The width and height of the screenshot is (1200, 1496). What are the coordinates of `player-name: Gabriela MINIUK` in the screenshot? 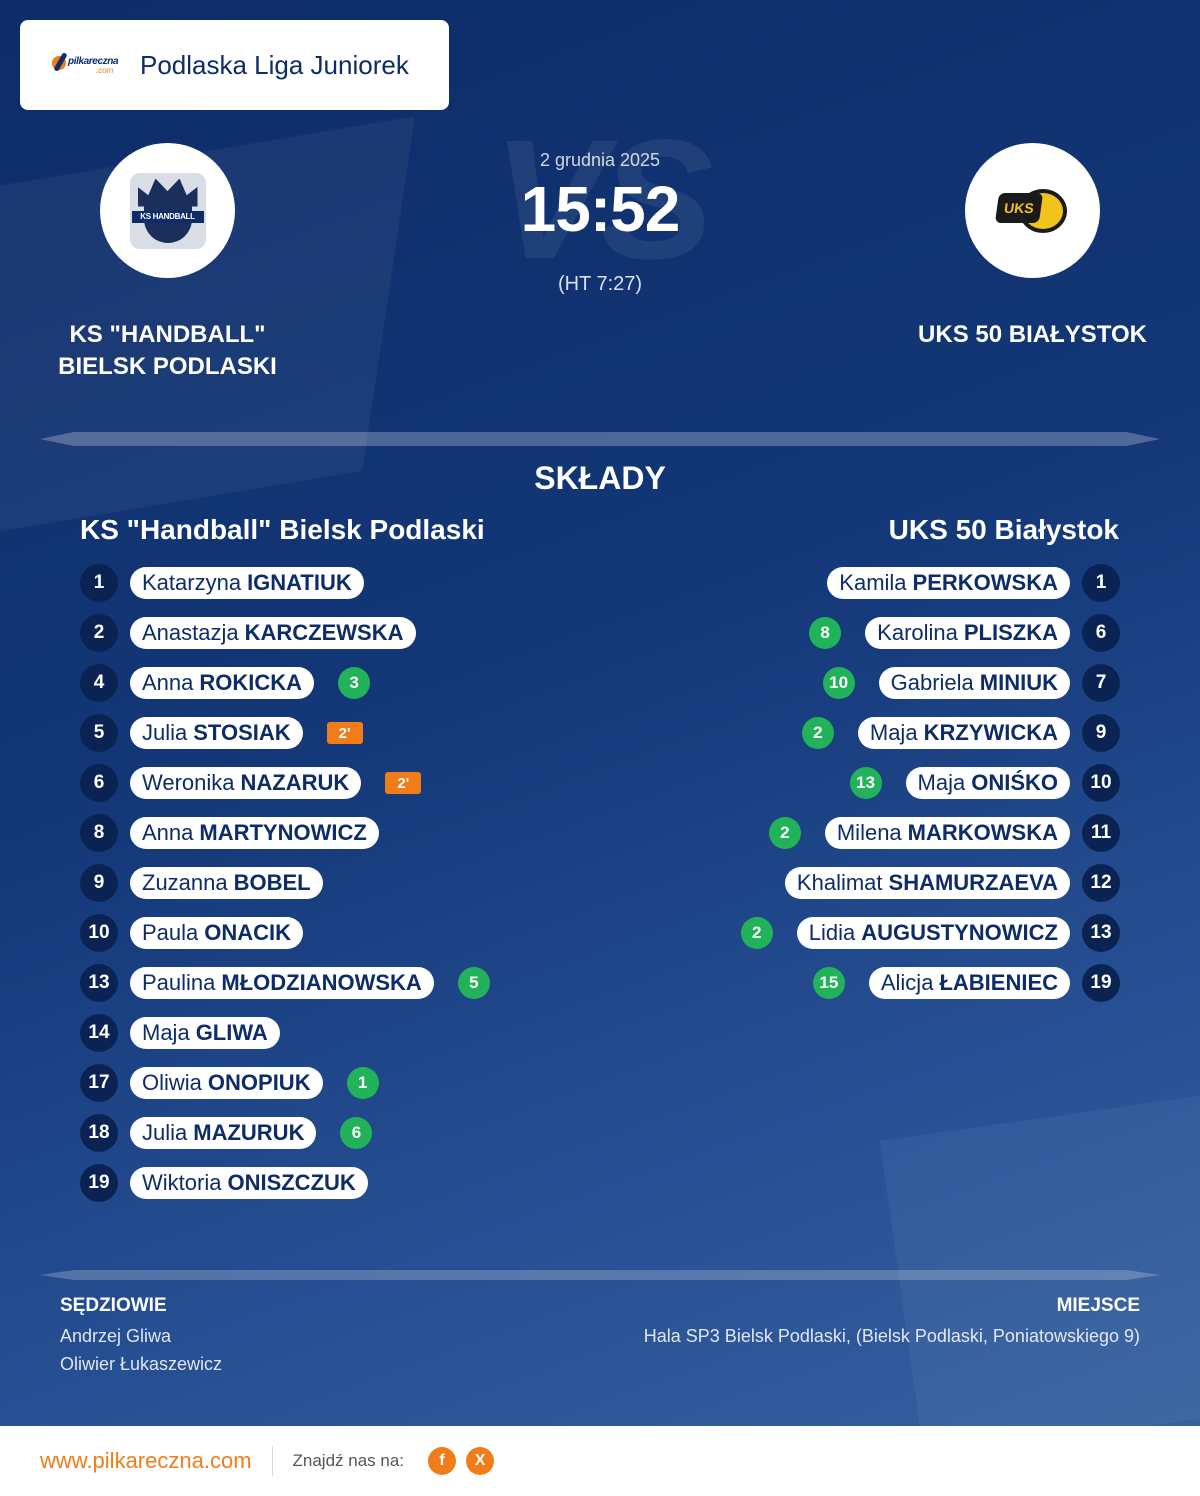 It's located at (974, 683).